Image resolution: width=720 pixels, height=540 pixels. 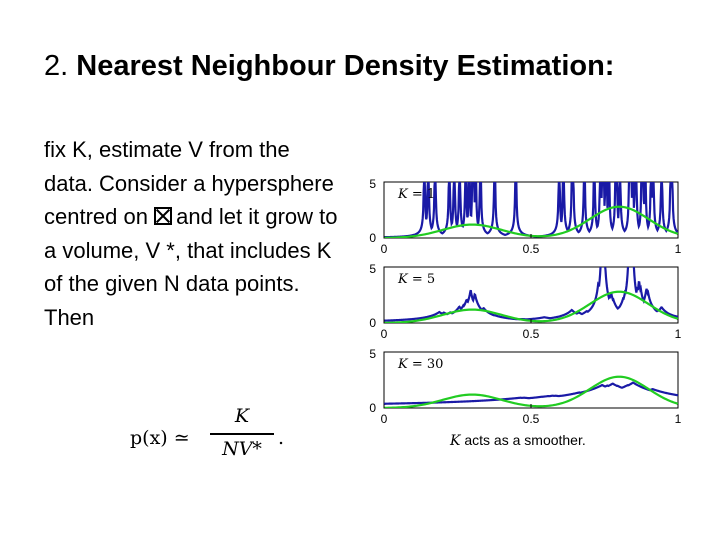 I want to click on title-text: Nearest Neighbour Density Estimation:, so click(x=345, y=66).